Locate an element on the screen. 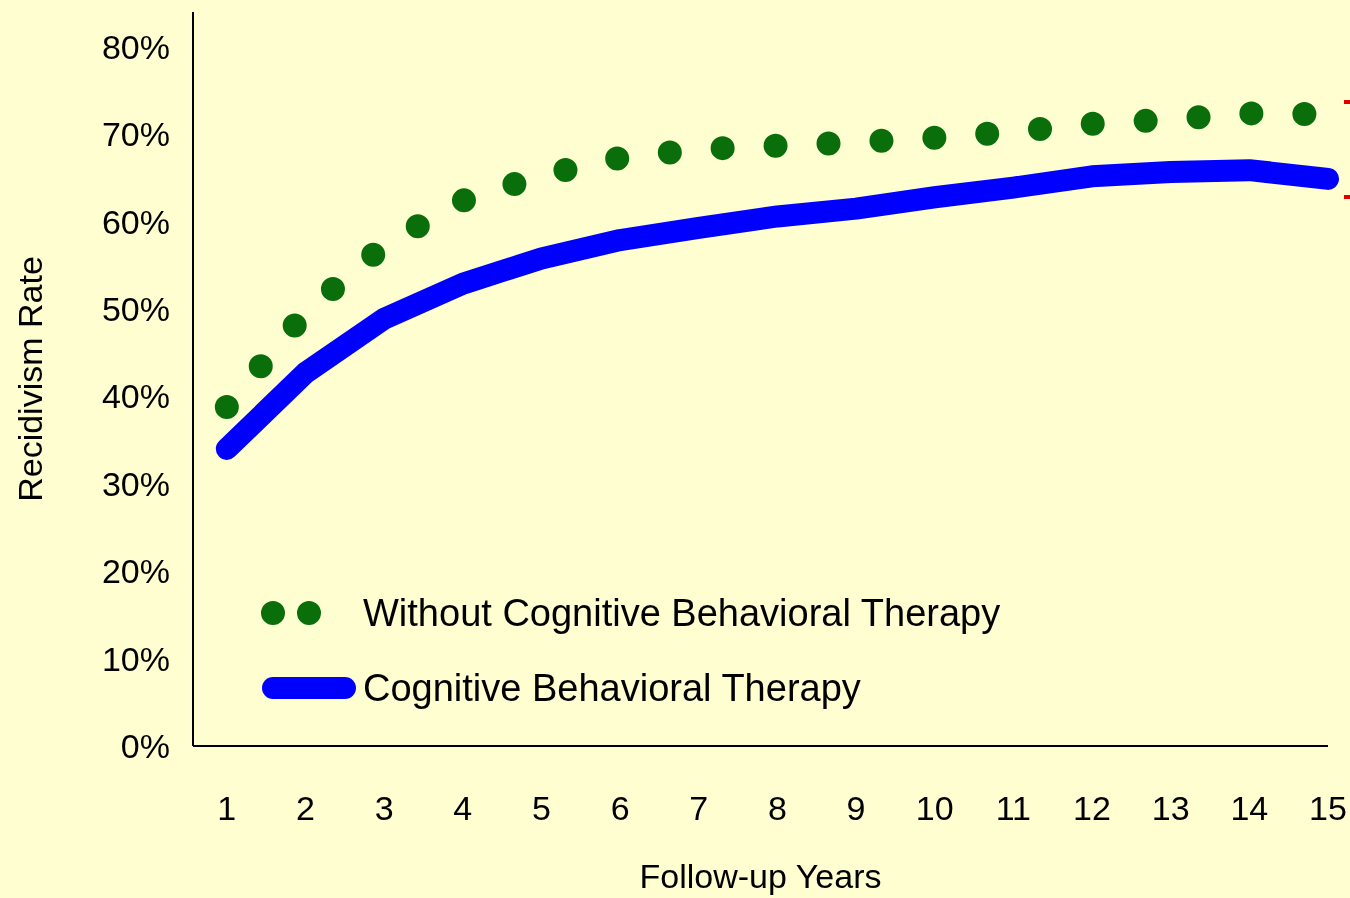 Image resolution: width=1350 pixels, height=898 pixels. y-tick-label: 50% is located at coordinates (135, 309).